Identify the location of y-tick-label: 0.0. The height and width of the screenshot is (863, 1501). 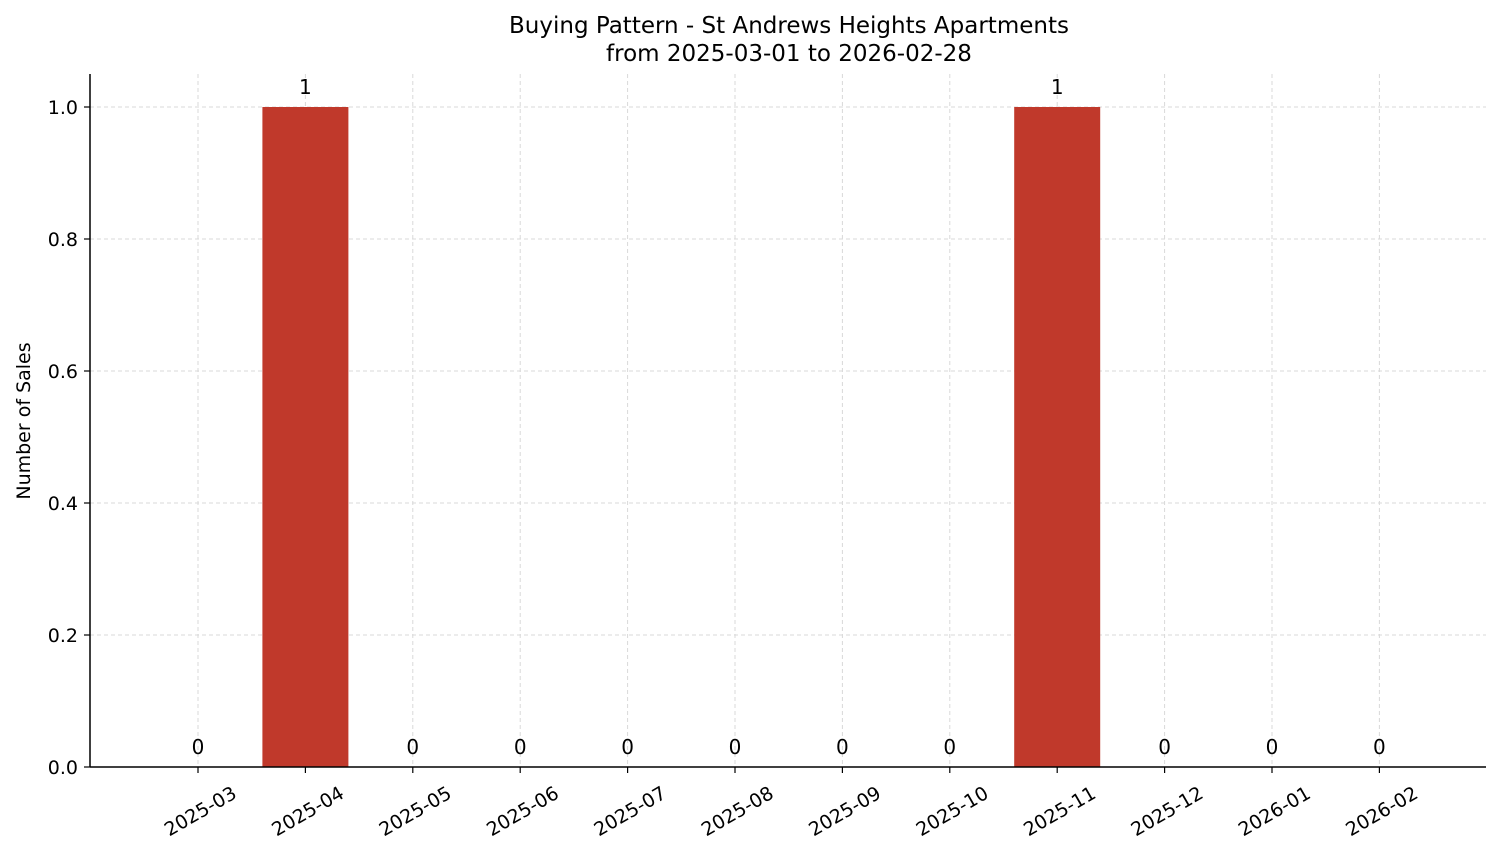
(63, 768).